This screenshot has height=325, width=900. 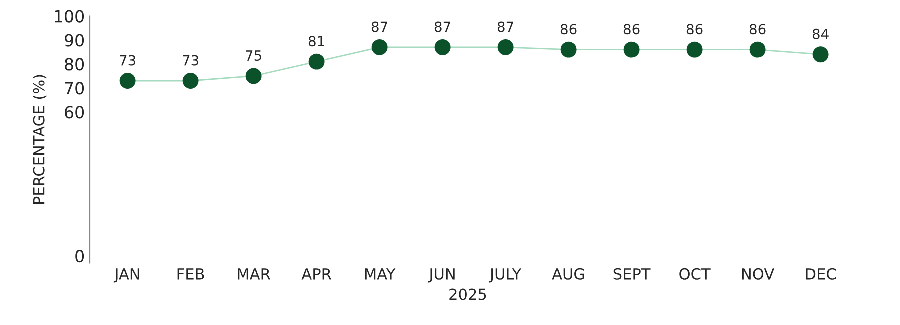 What do you see at coordinates (80, 256) in the screenshot?
I see `y-tick-label: 0` at bounding box center [80, 256].